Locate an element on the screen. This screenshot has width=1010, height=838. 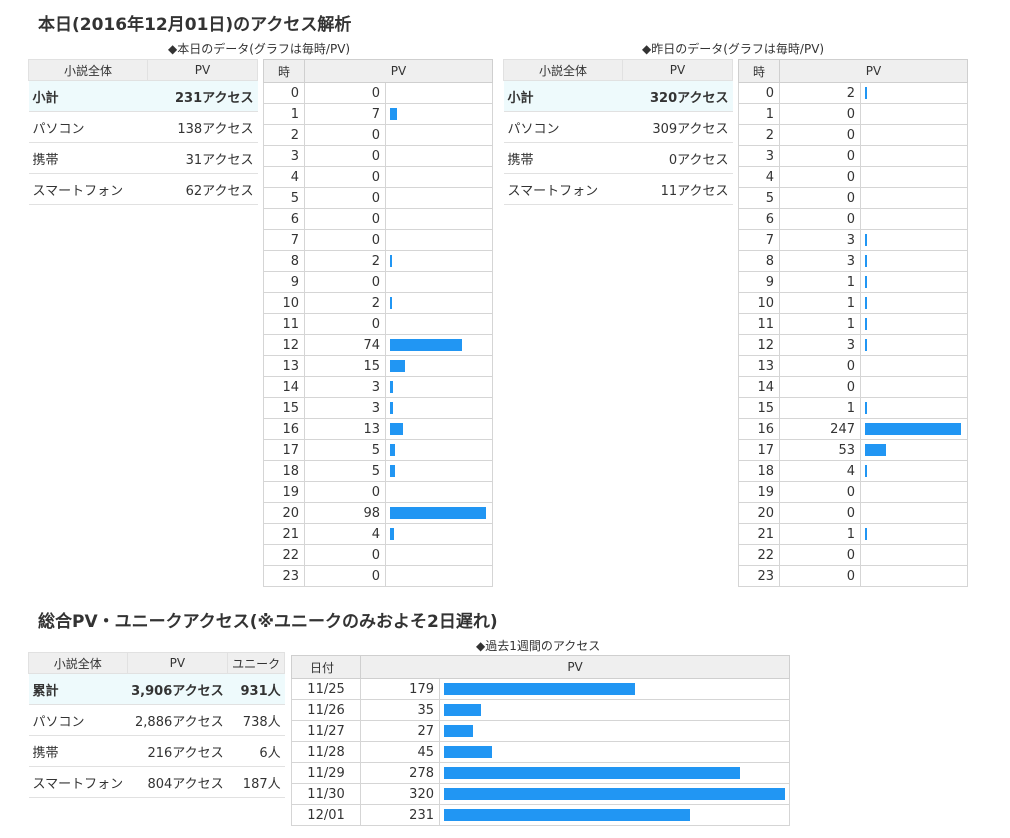
row-label: 8 is located at coordinates (284, 261).